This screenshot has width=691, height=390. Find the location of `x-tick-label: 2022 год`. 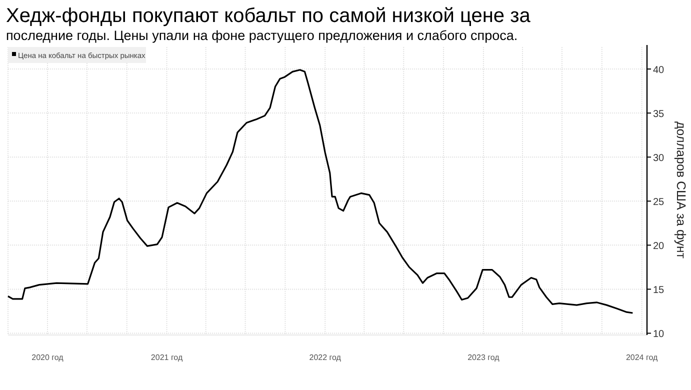

x-tick-label: 2022 год is located at coordinates (325, 357).